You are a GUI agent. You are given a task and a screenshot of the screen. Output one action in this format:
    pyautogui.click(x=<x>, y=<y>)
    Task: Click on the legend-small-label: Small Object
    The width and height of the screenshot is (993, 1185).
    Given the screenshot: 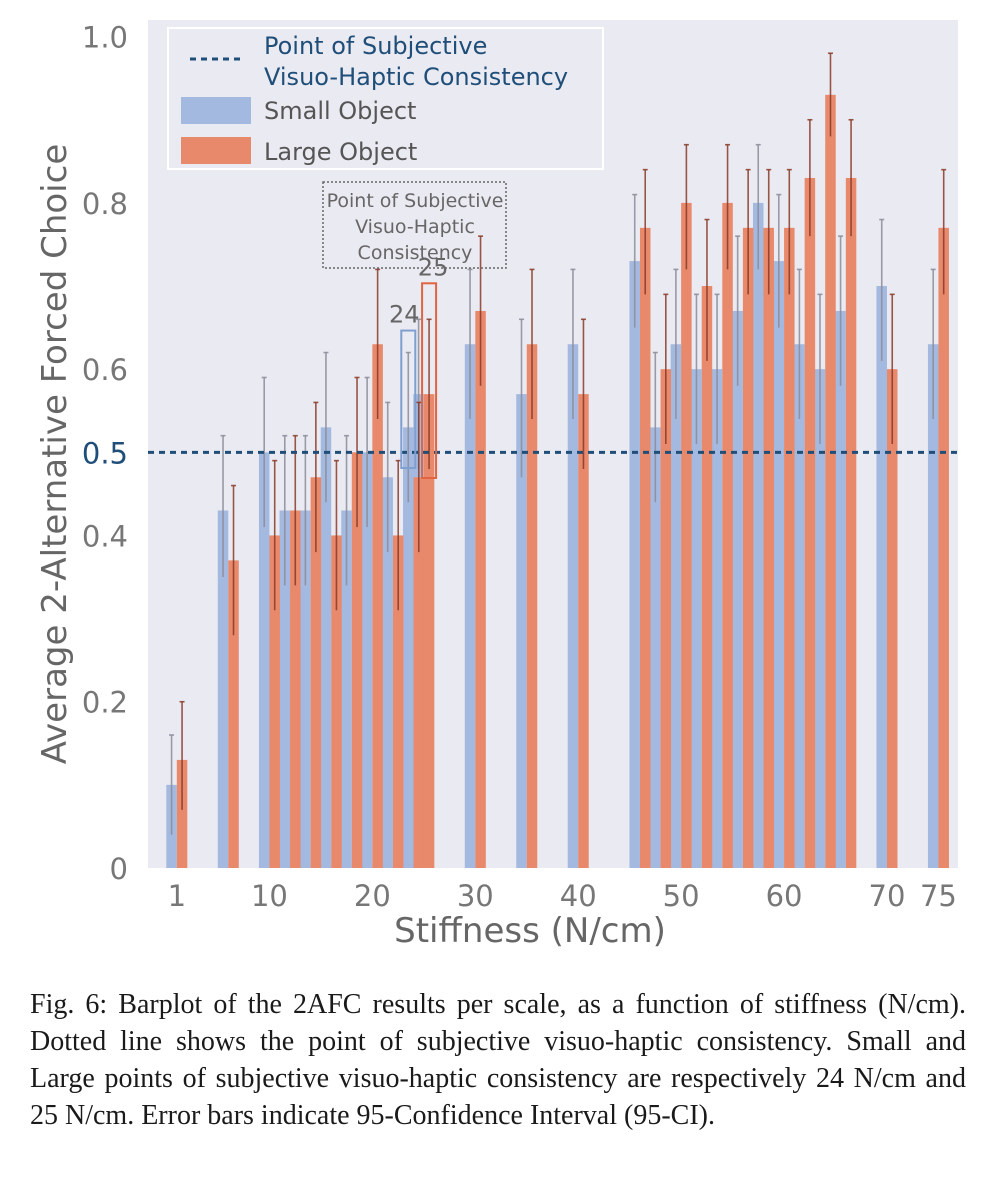 What is the action you would take?
    pyautogui.click(x=340, y=111)
    